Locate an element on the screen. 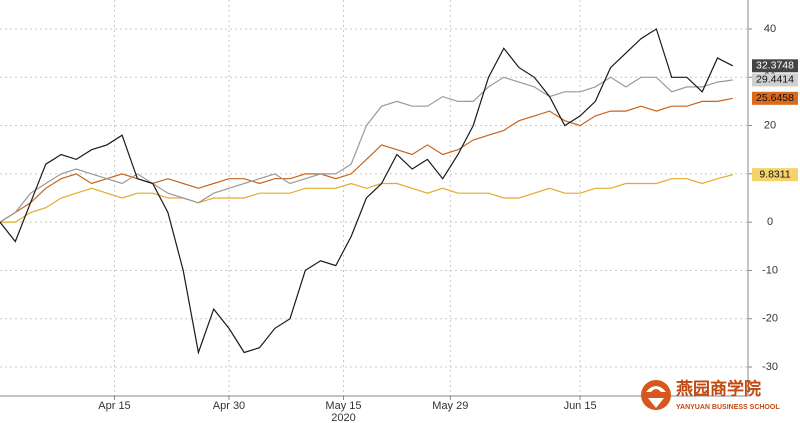 The width and height of the screenshot is (800, 423). last-value-label: 29.4414 is located at coordinates (775, 80).